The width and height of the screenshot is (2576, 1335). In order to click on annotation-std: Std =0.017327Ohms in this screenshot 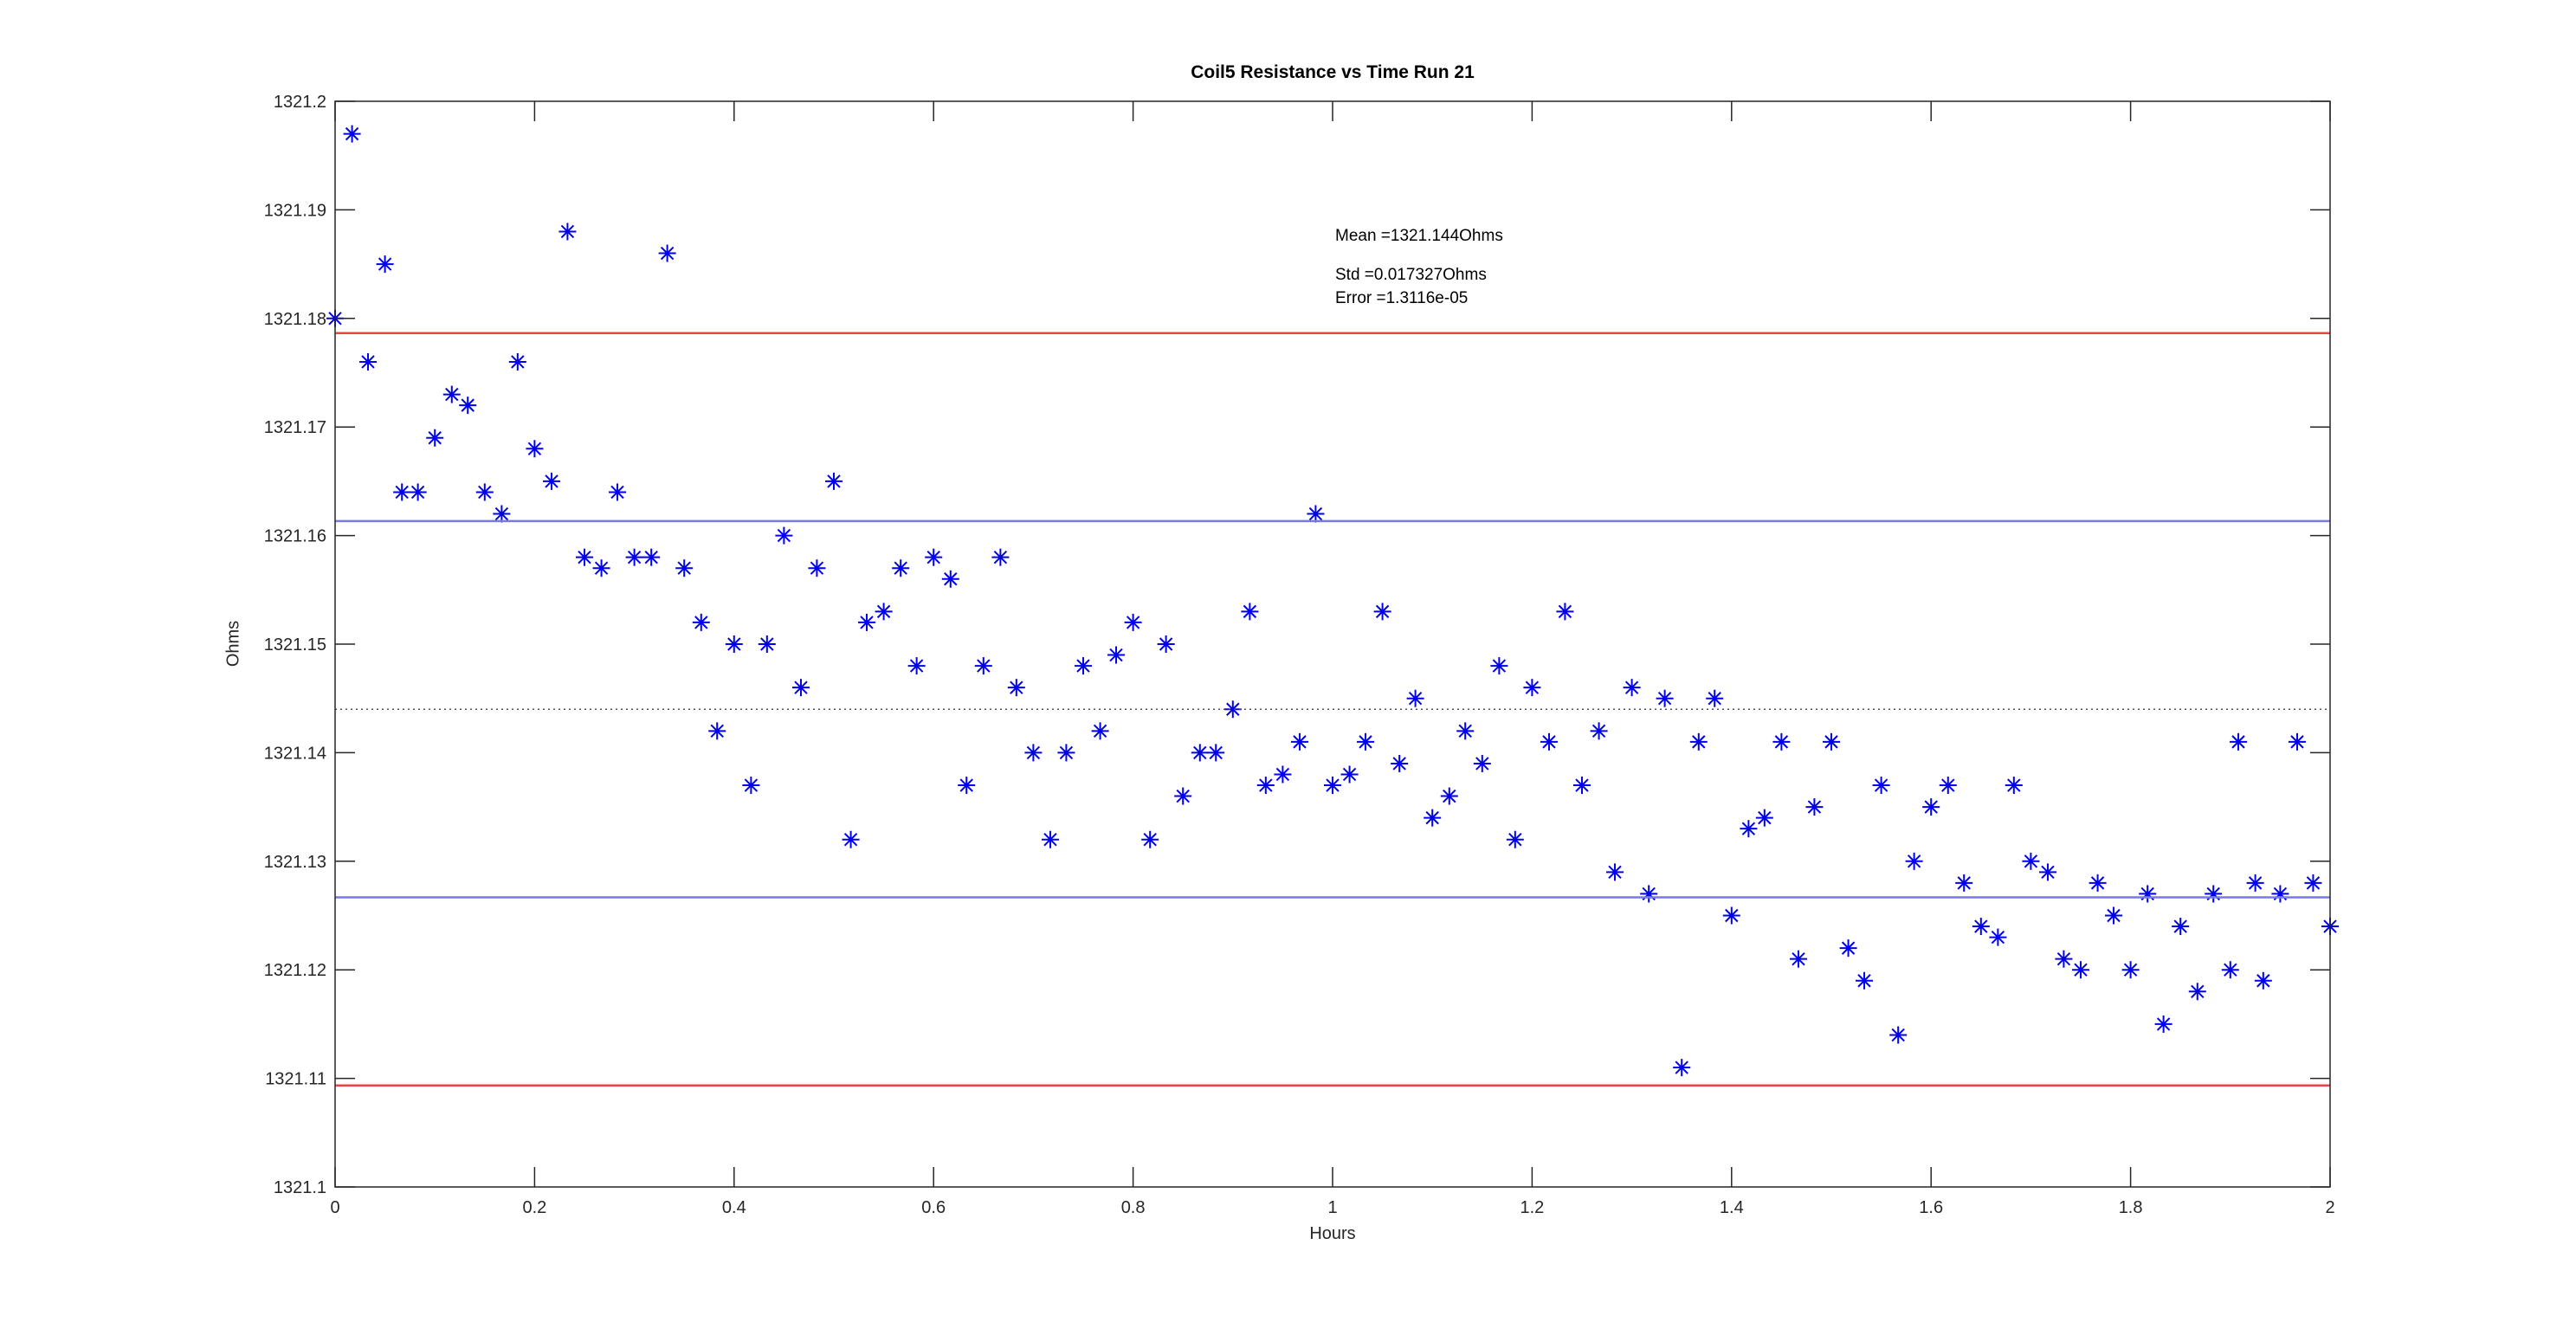, I will do `click(1411, 275)`.